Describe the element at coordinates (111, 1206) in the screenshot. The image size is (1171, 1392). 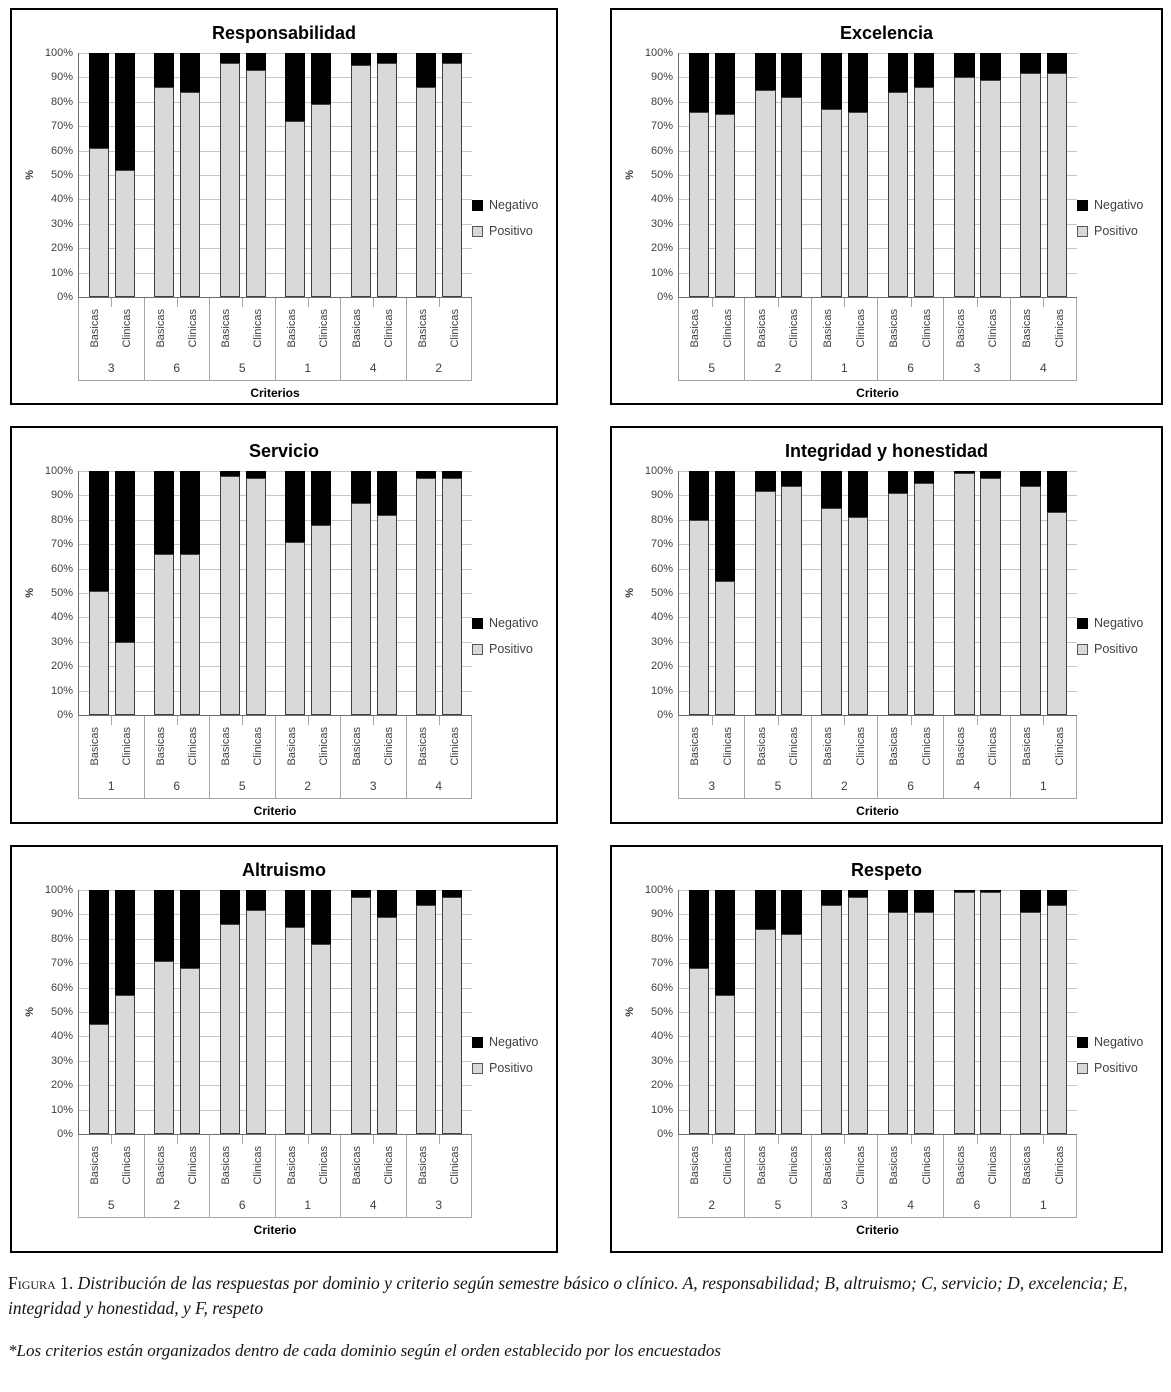
I see `criterion-number: 5` at that location.